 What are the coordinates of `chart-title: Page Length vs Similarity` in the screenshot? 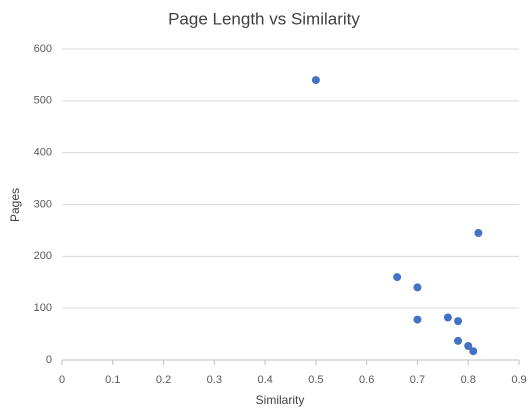 It's located at (264, 18).